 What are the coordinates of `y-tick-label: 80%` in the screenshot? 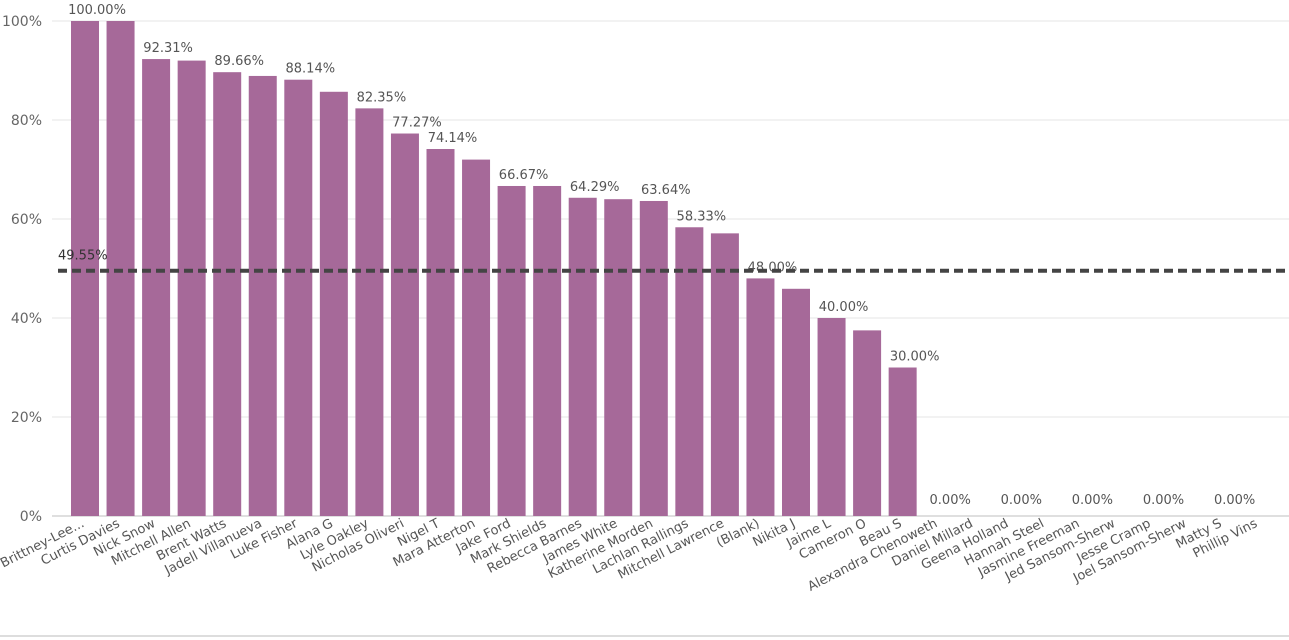 It's located at (26, 121).